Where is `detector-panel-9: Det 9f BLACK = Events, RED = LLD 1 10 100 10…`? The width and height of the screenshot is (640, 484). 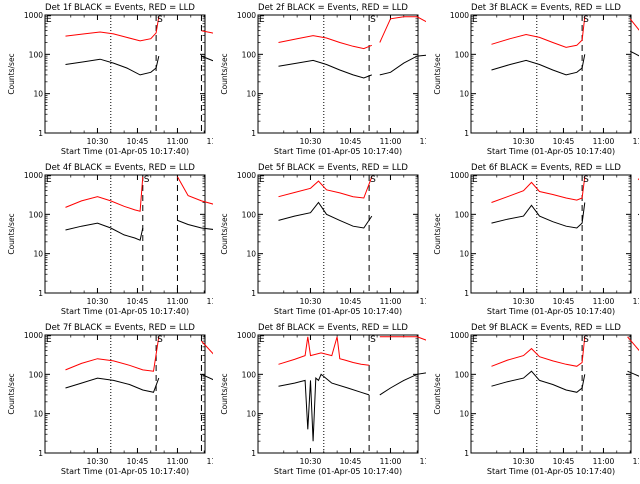 detector-panel-9: Det 9f BLACK = Events, RED = LLD 1 10 100 10… is located at coordinates (533, 400).